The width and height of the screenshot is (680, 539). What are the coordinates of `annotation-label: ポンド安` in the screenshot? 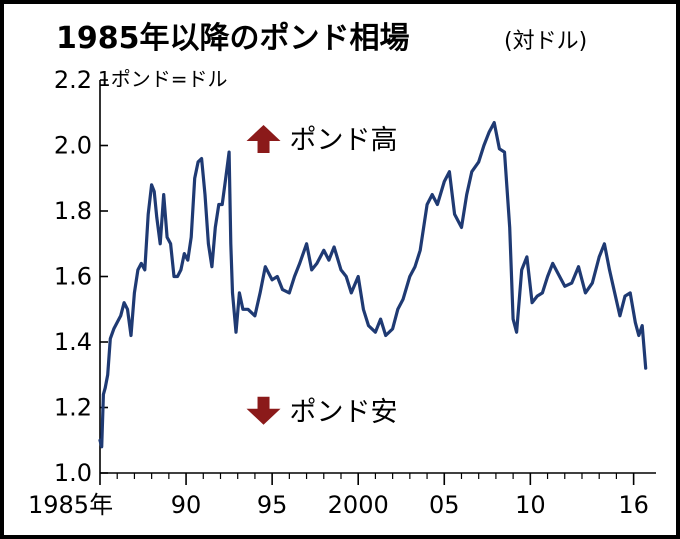 It's located at (344, 412).